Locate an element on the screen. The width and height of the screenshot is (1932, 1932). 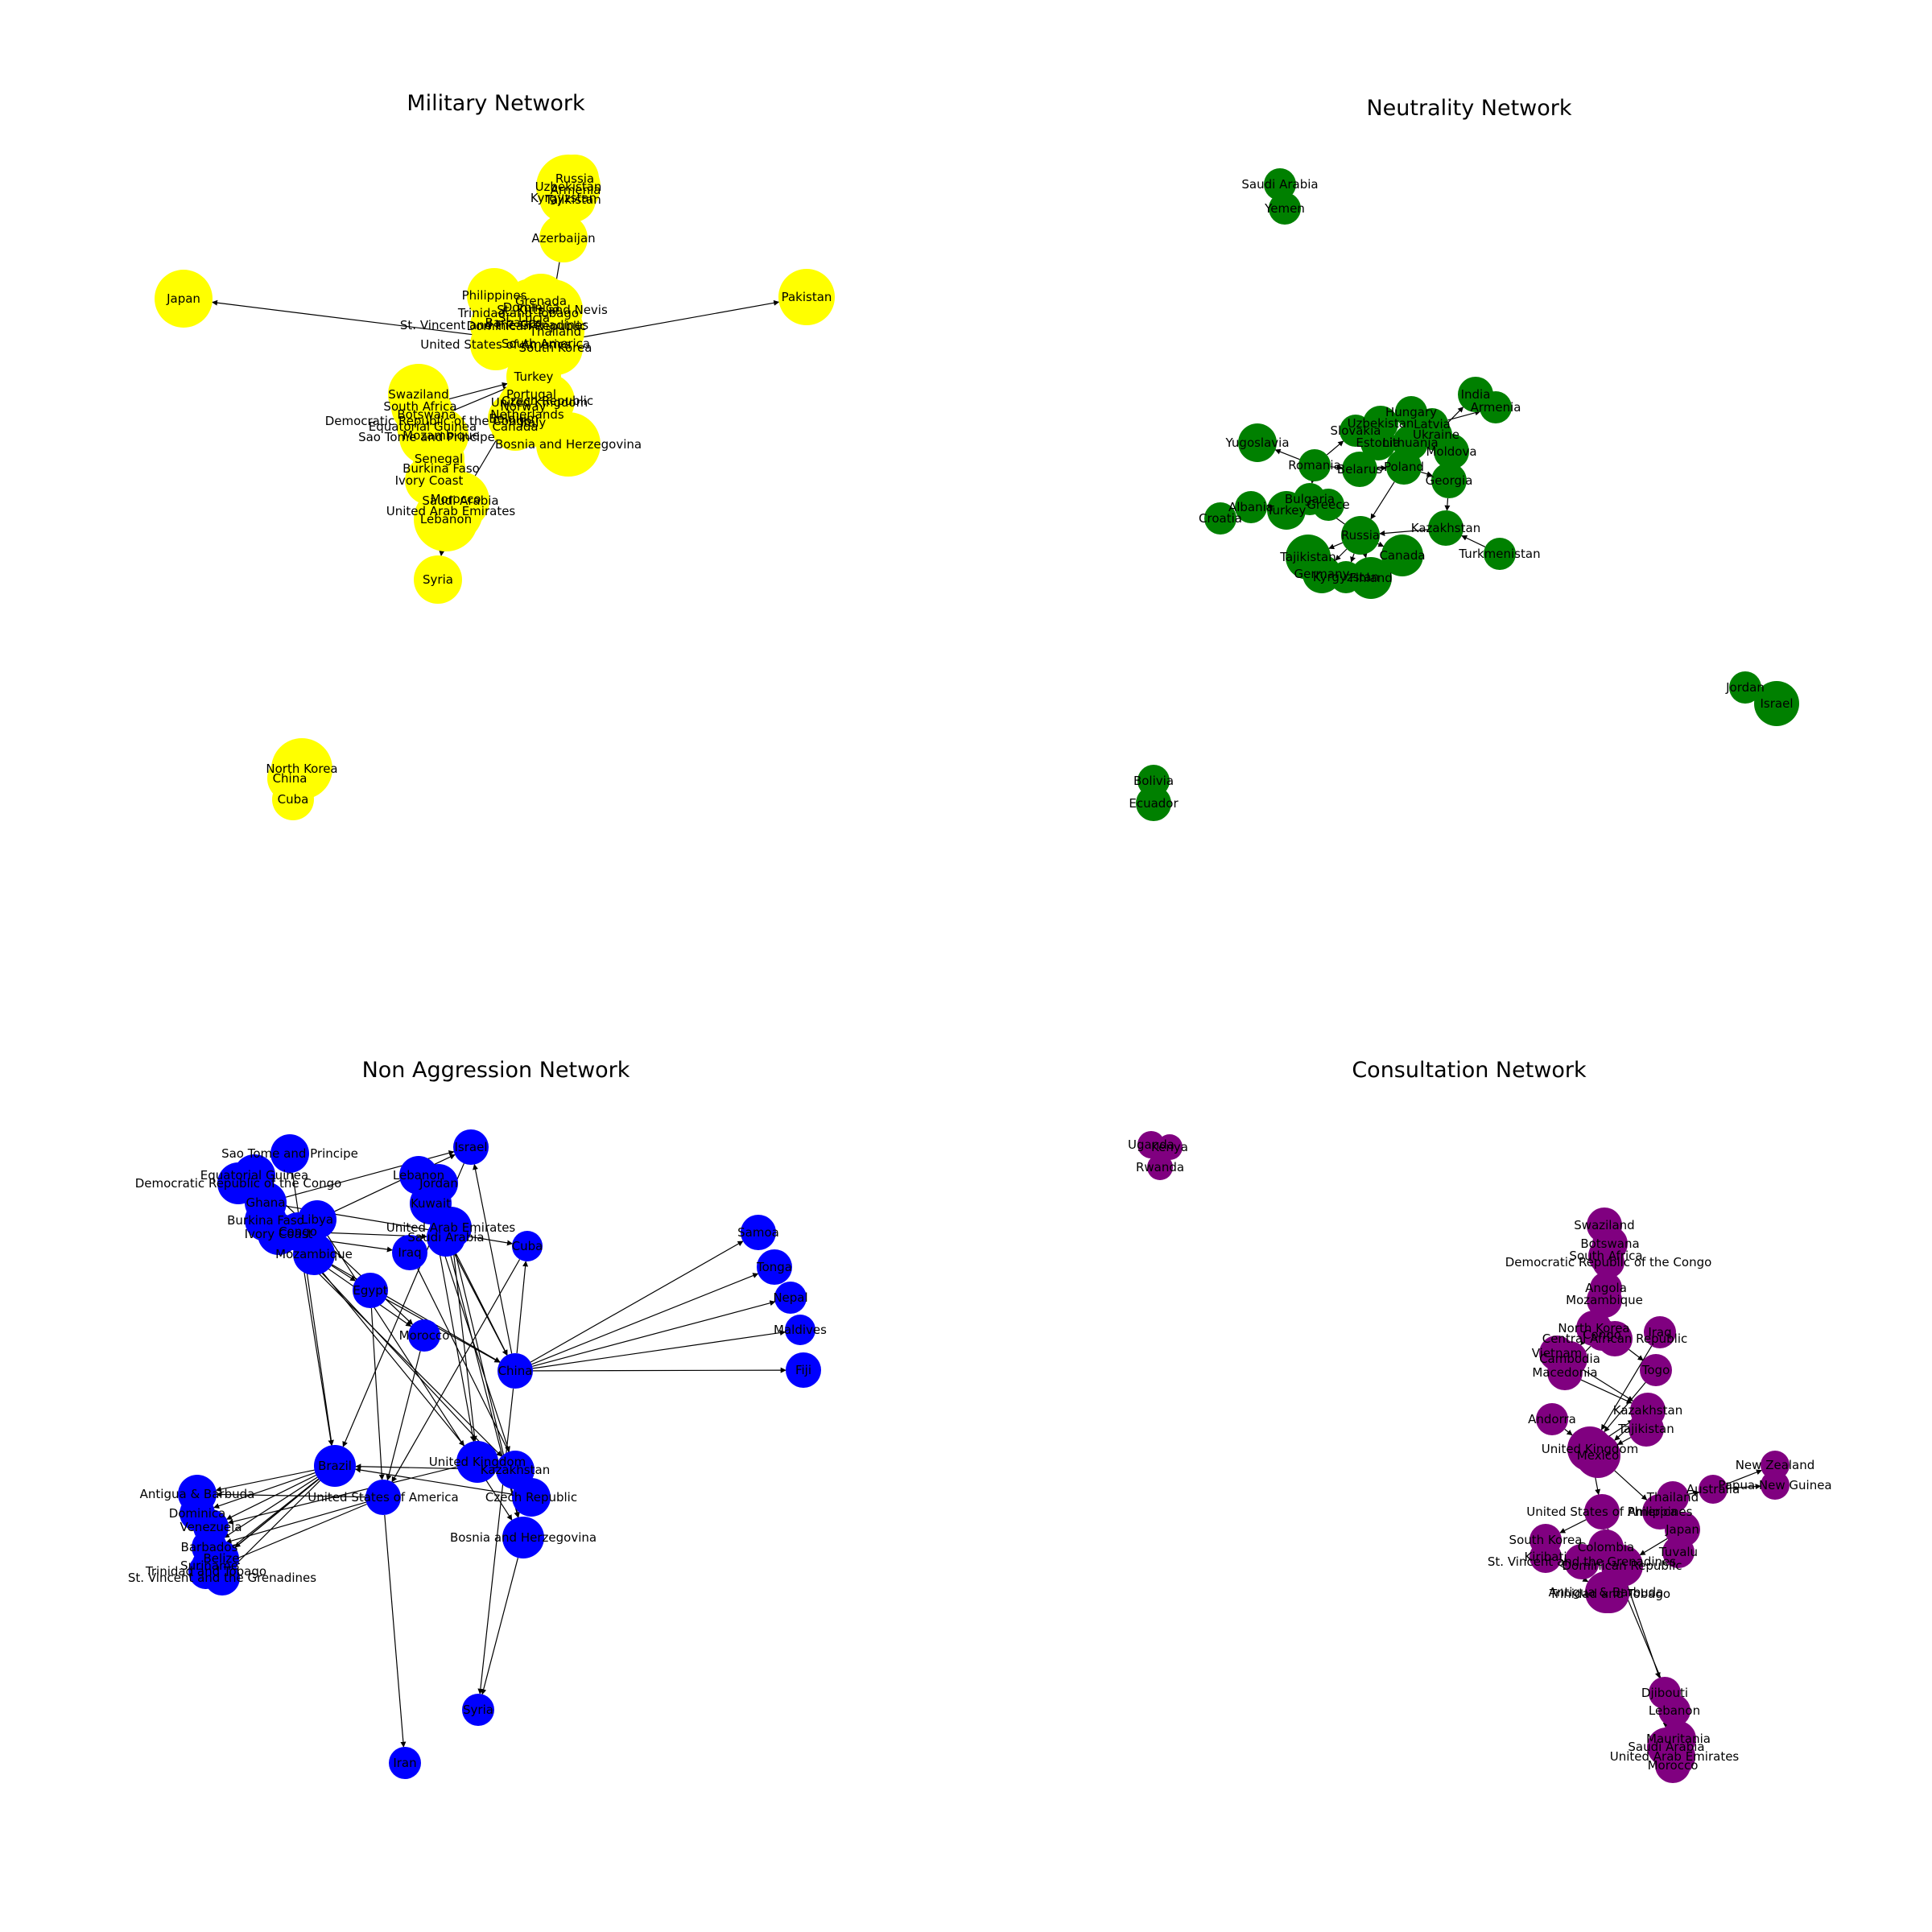
edge-rou-n-to-yug-n is located at coordinates (1287, 454).